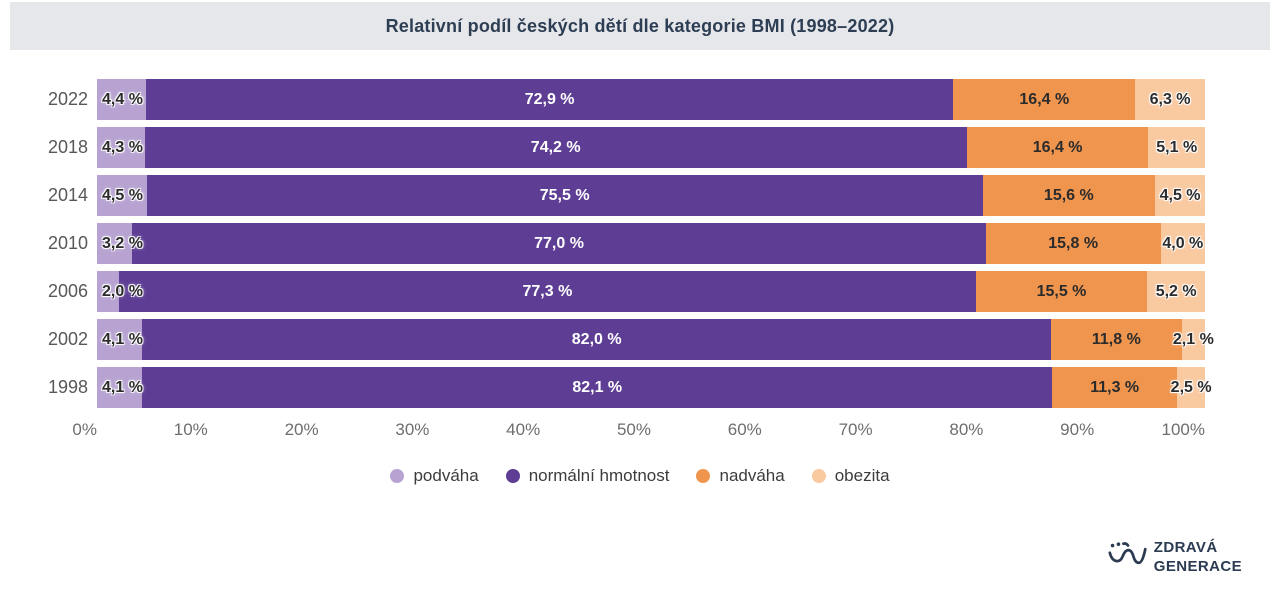 This screenshot has width=1280, height=597. Describe the element at coordinates (523, 429) in the screenshot. I see `x-tick-40: 40%` at that location.